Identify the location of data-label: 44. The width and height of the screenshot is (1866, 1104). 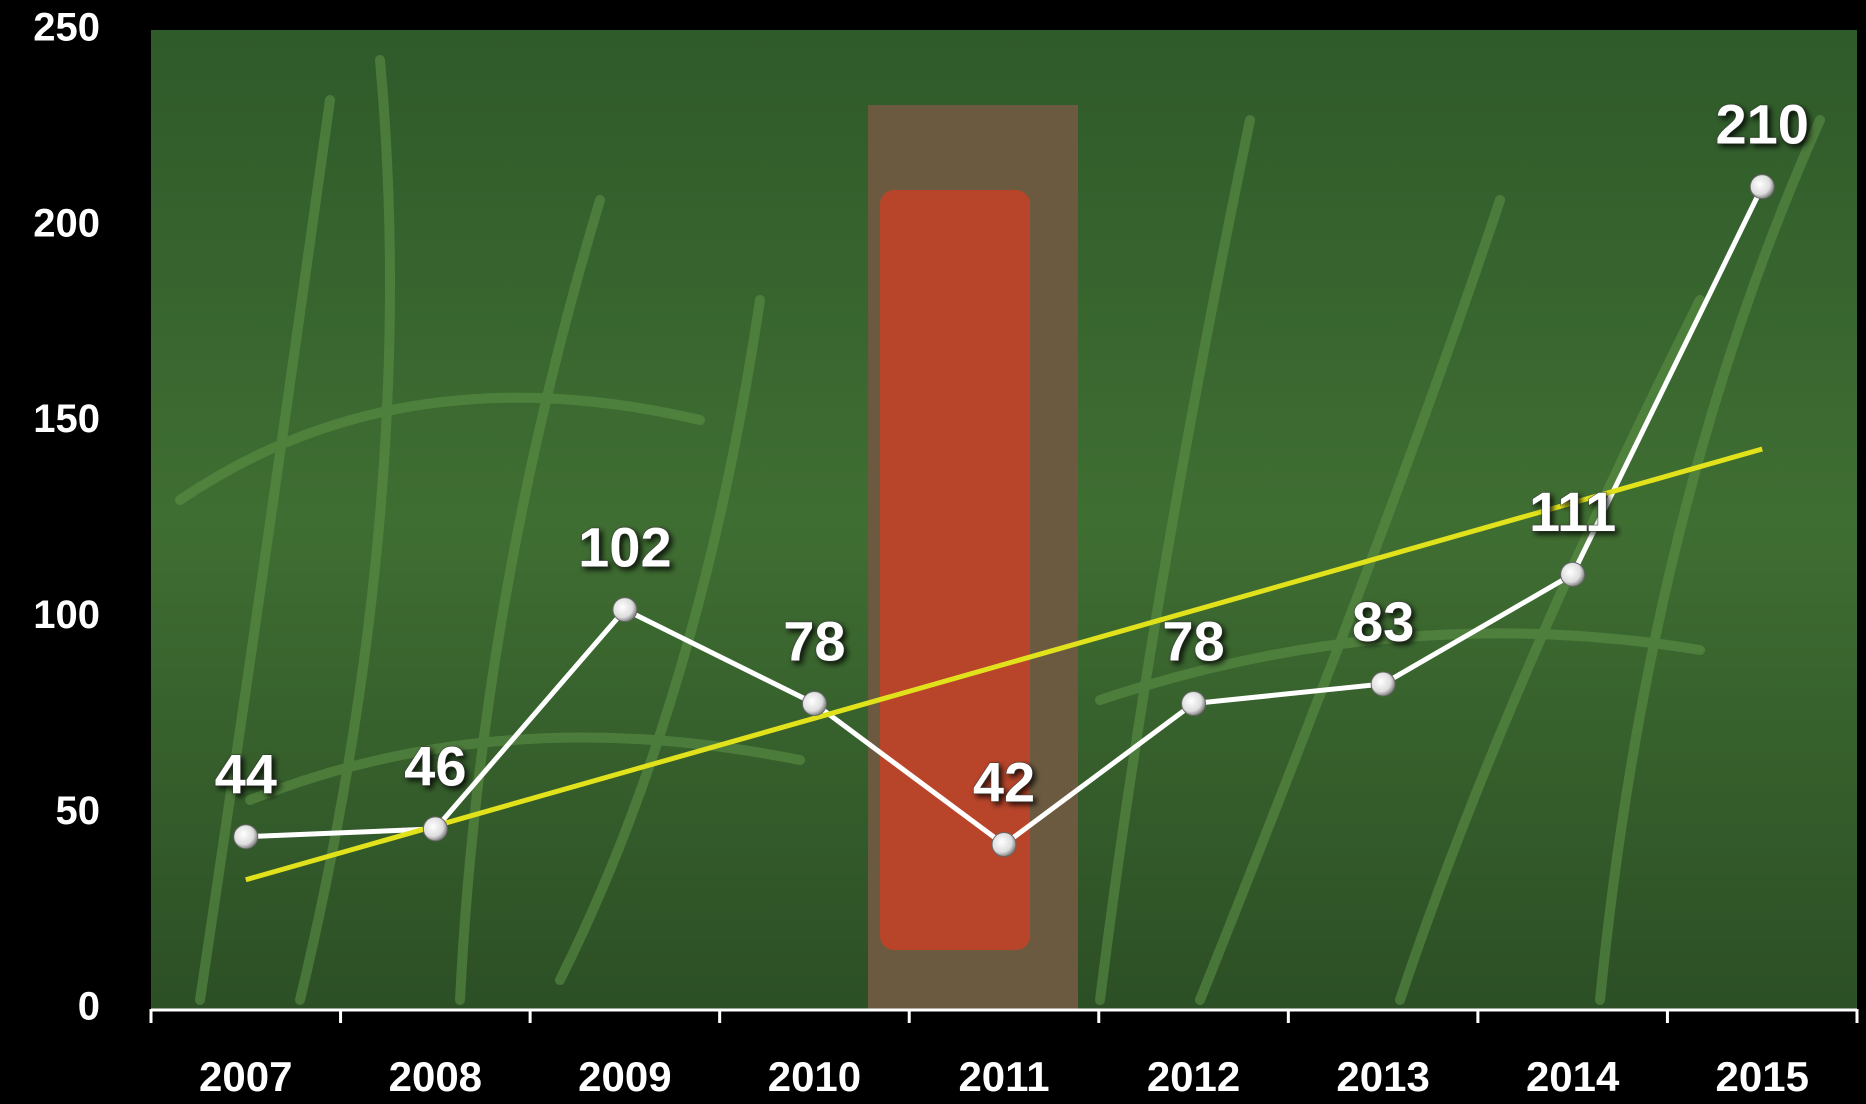
(246, 773).